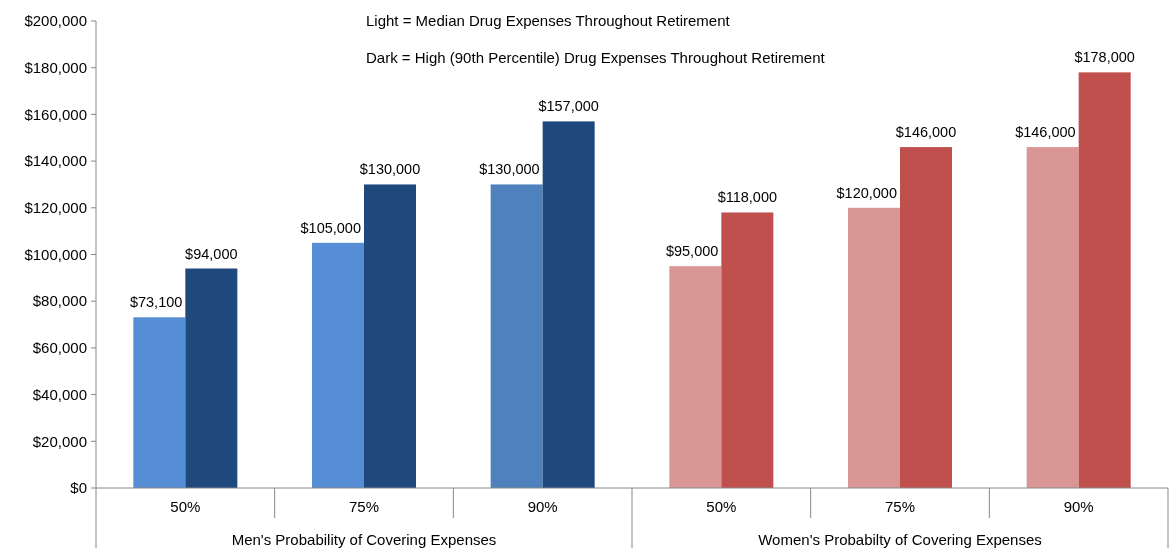  What do you see at coordinates (1104, 57) in the screenshot?
I see `data-label: $178,000` at bounding box center [1104, 57].